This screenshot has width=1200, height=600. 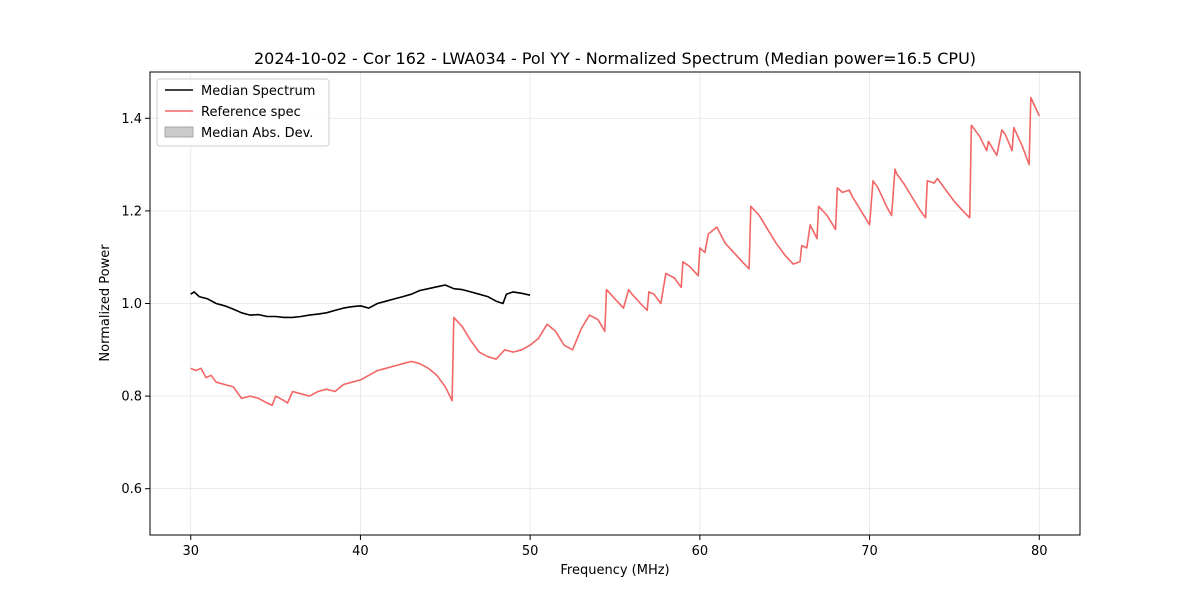 I want to click on x-tick-label: 80, so click(x=1039, y=551).